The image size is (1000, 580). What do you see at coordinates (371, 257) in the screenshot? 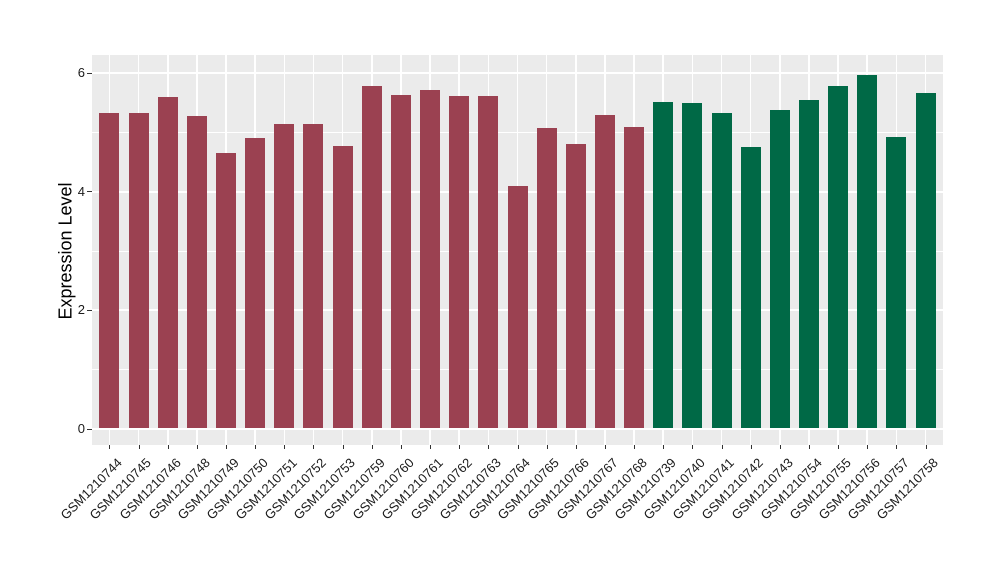
I see `bar-GSM1210759` at bounding box center [371, 257].